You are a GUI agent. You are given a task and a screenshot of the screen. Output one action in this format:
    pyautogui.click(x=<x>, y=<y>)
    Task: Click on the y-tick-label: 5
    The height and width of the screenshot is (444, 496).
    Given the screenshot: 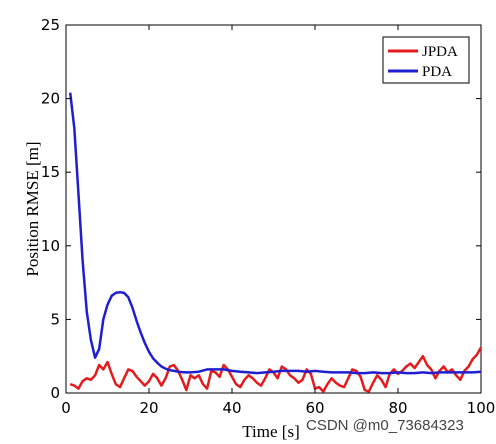 What is the action you would take?
    pyautogui.click(x=55, y=319)
    